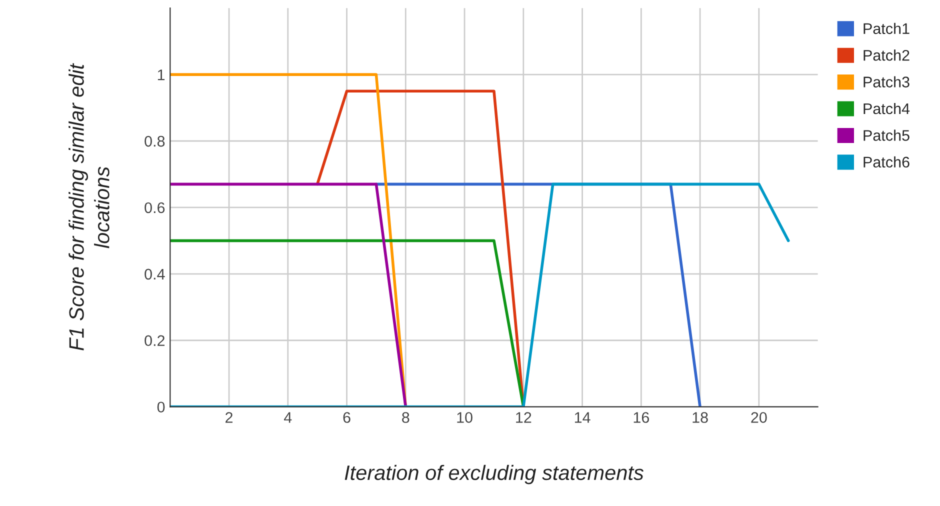  What do you see at coordinates (161, 407) in the screenshot?
I see `y-tick-label: 0` at bounding box center [161, 407].